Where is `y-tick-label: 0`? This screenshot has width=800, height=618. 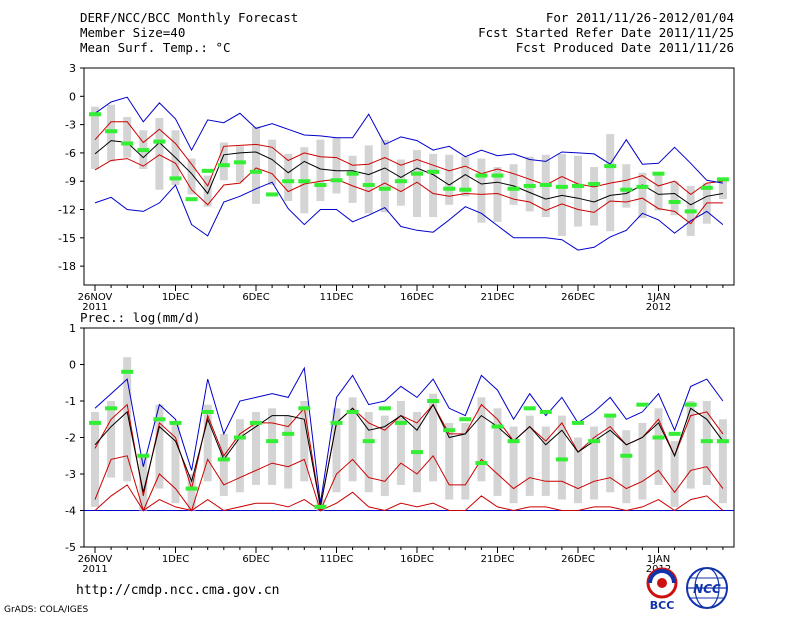 y-tick-label: 0 is located at coordinates (72, 96).